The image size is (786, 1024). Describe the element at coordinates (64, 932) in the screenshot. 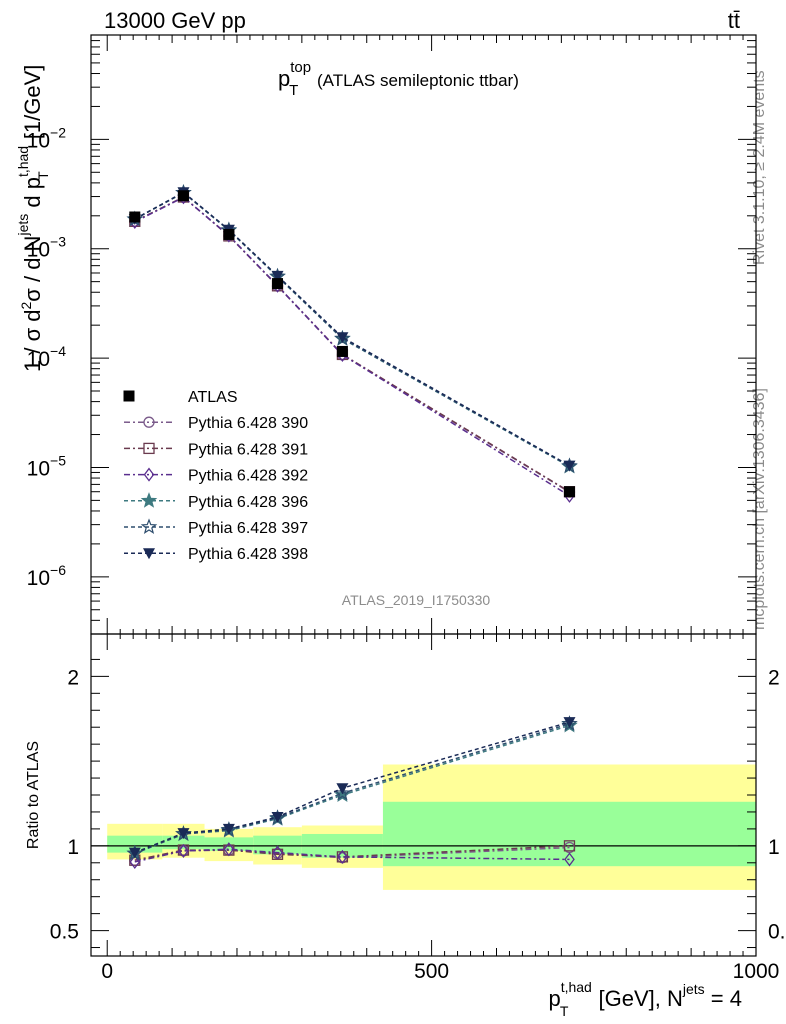

I see `ratio-y-tick-label: 0.5` at that location.